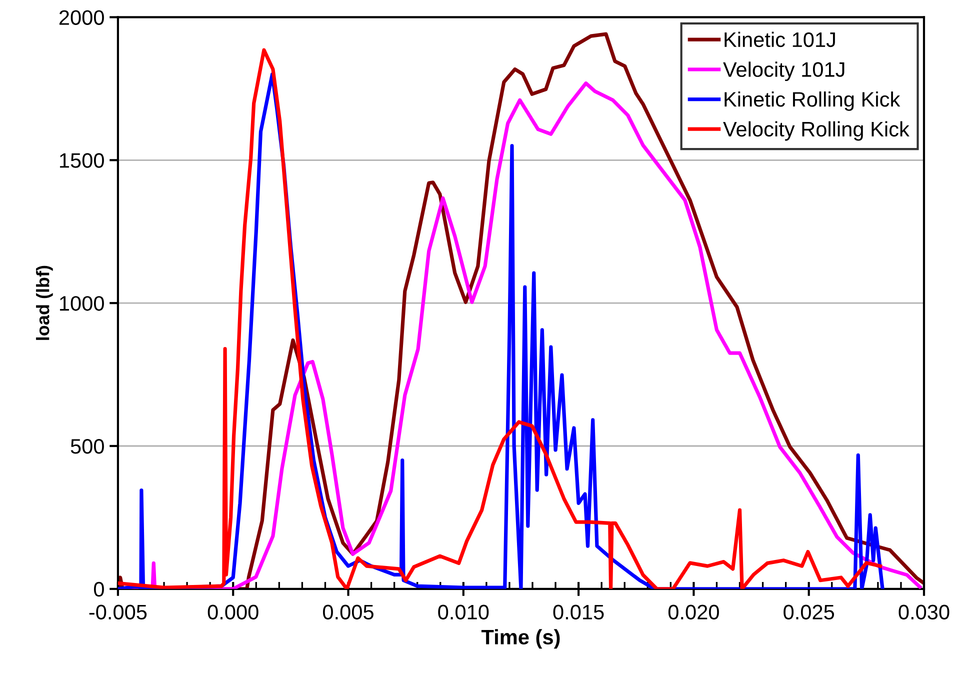 The width and height of the screenshot is (959, 688). What do you see at coordinates (809, 612) in the screenshot?
I see `x-tick-label: 0.025` at bounding box center [809, 612].